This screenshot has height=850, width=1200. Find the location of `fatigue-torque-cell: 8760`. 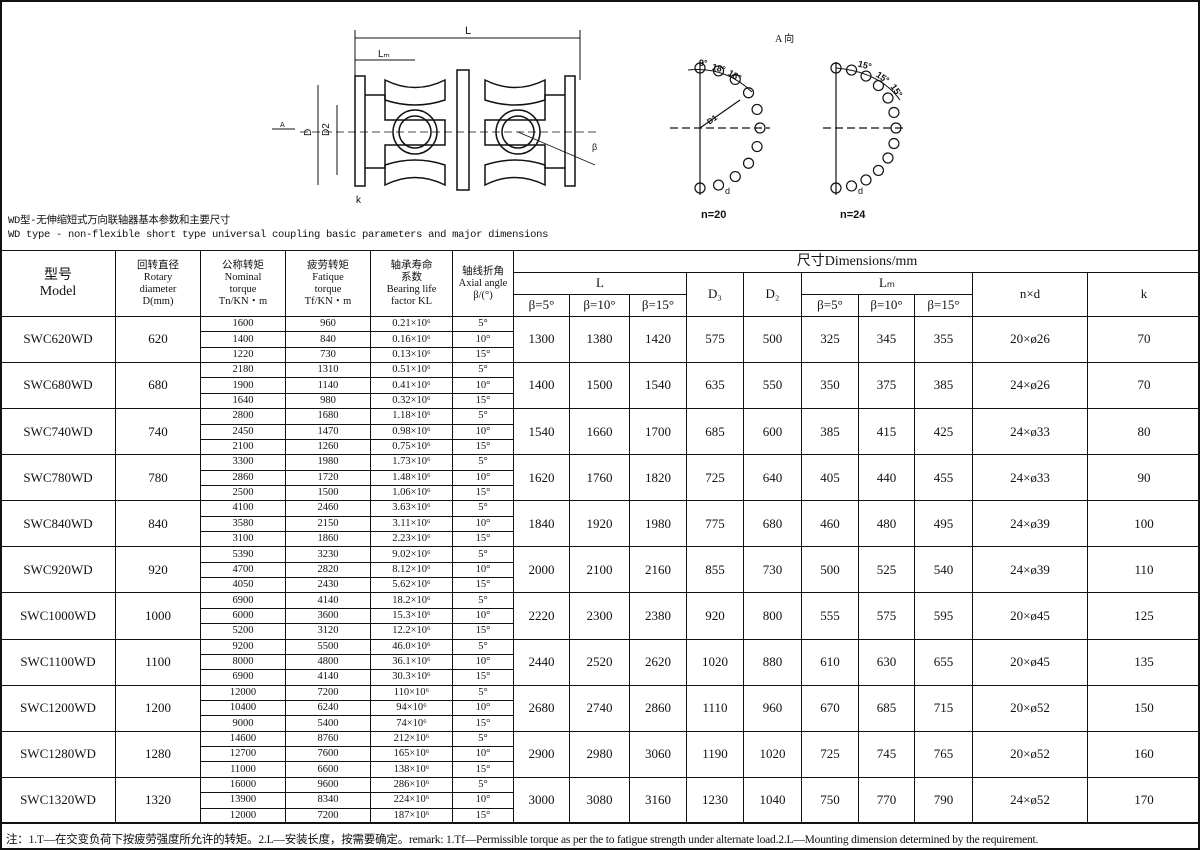

fatigue-torque-cell: 8760 is located at coordinates (328, 739).